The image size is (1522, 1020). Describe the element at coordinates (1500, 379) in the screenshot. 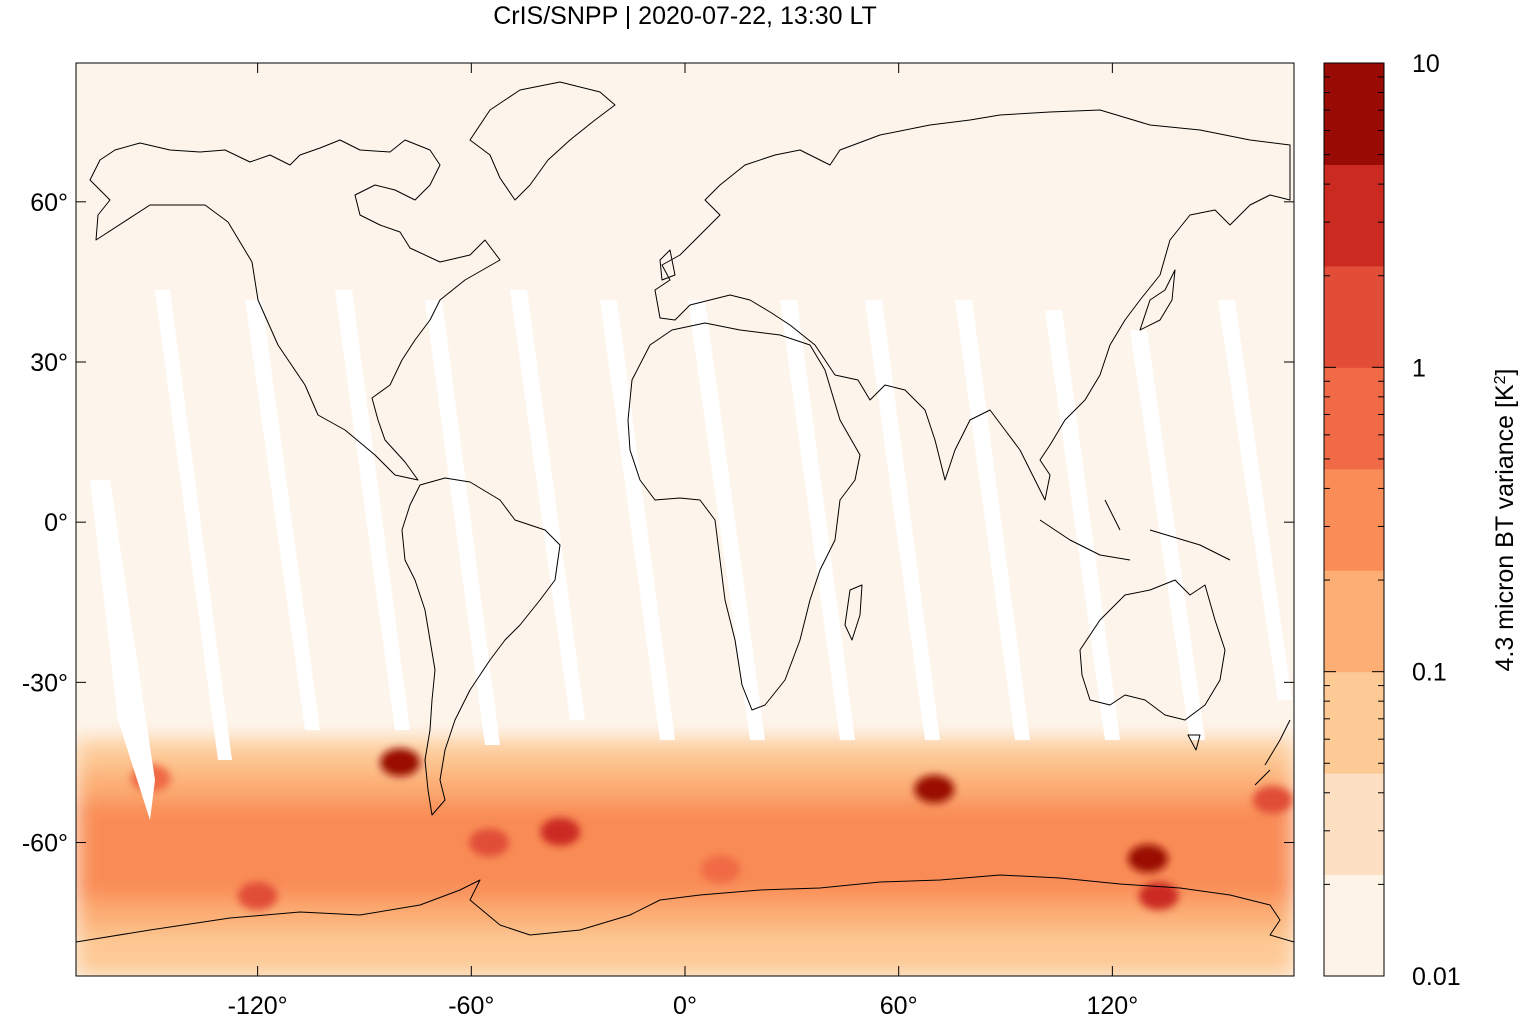

I see `colorbar-label-superscript: 2` at that location.